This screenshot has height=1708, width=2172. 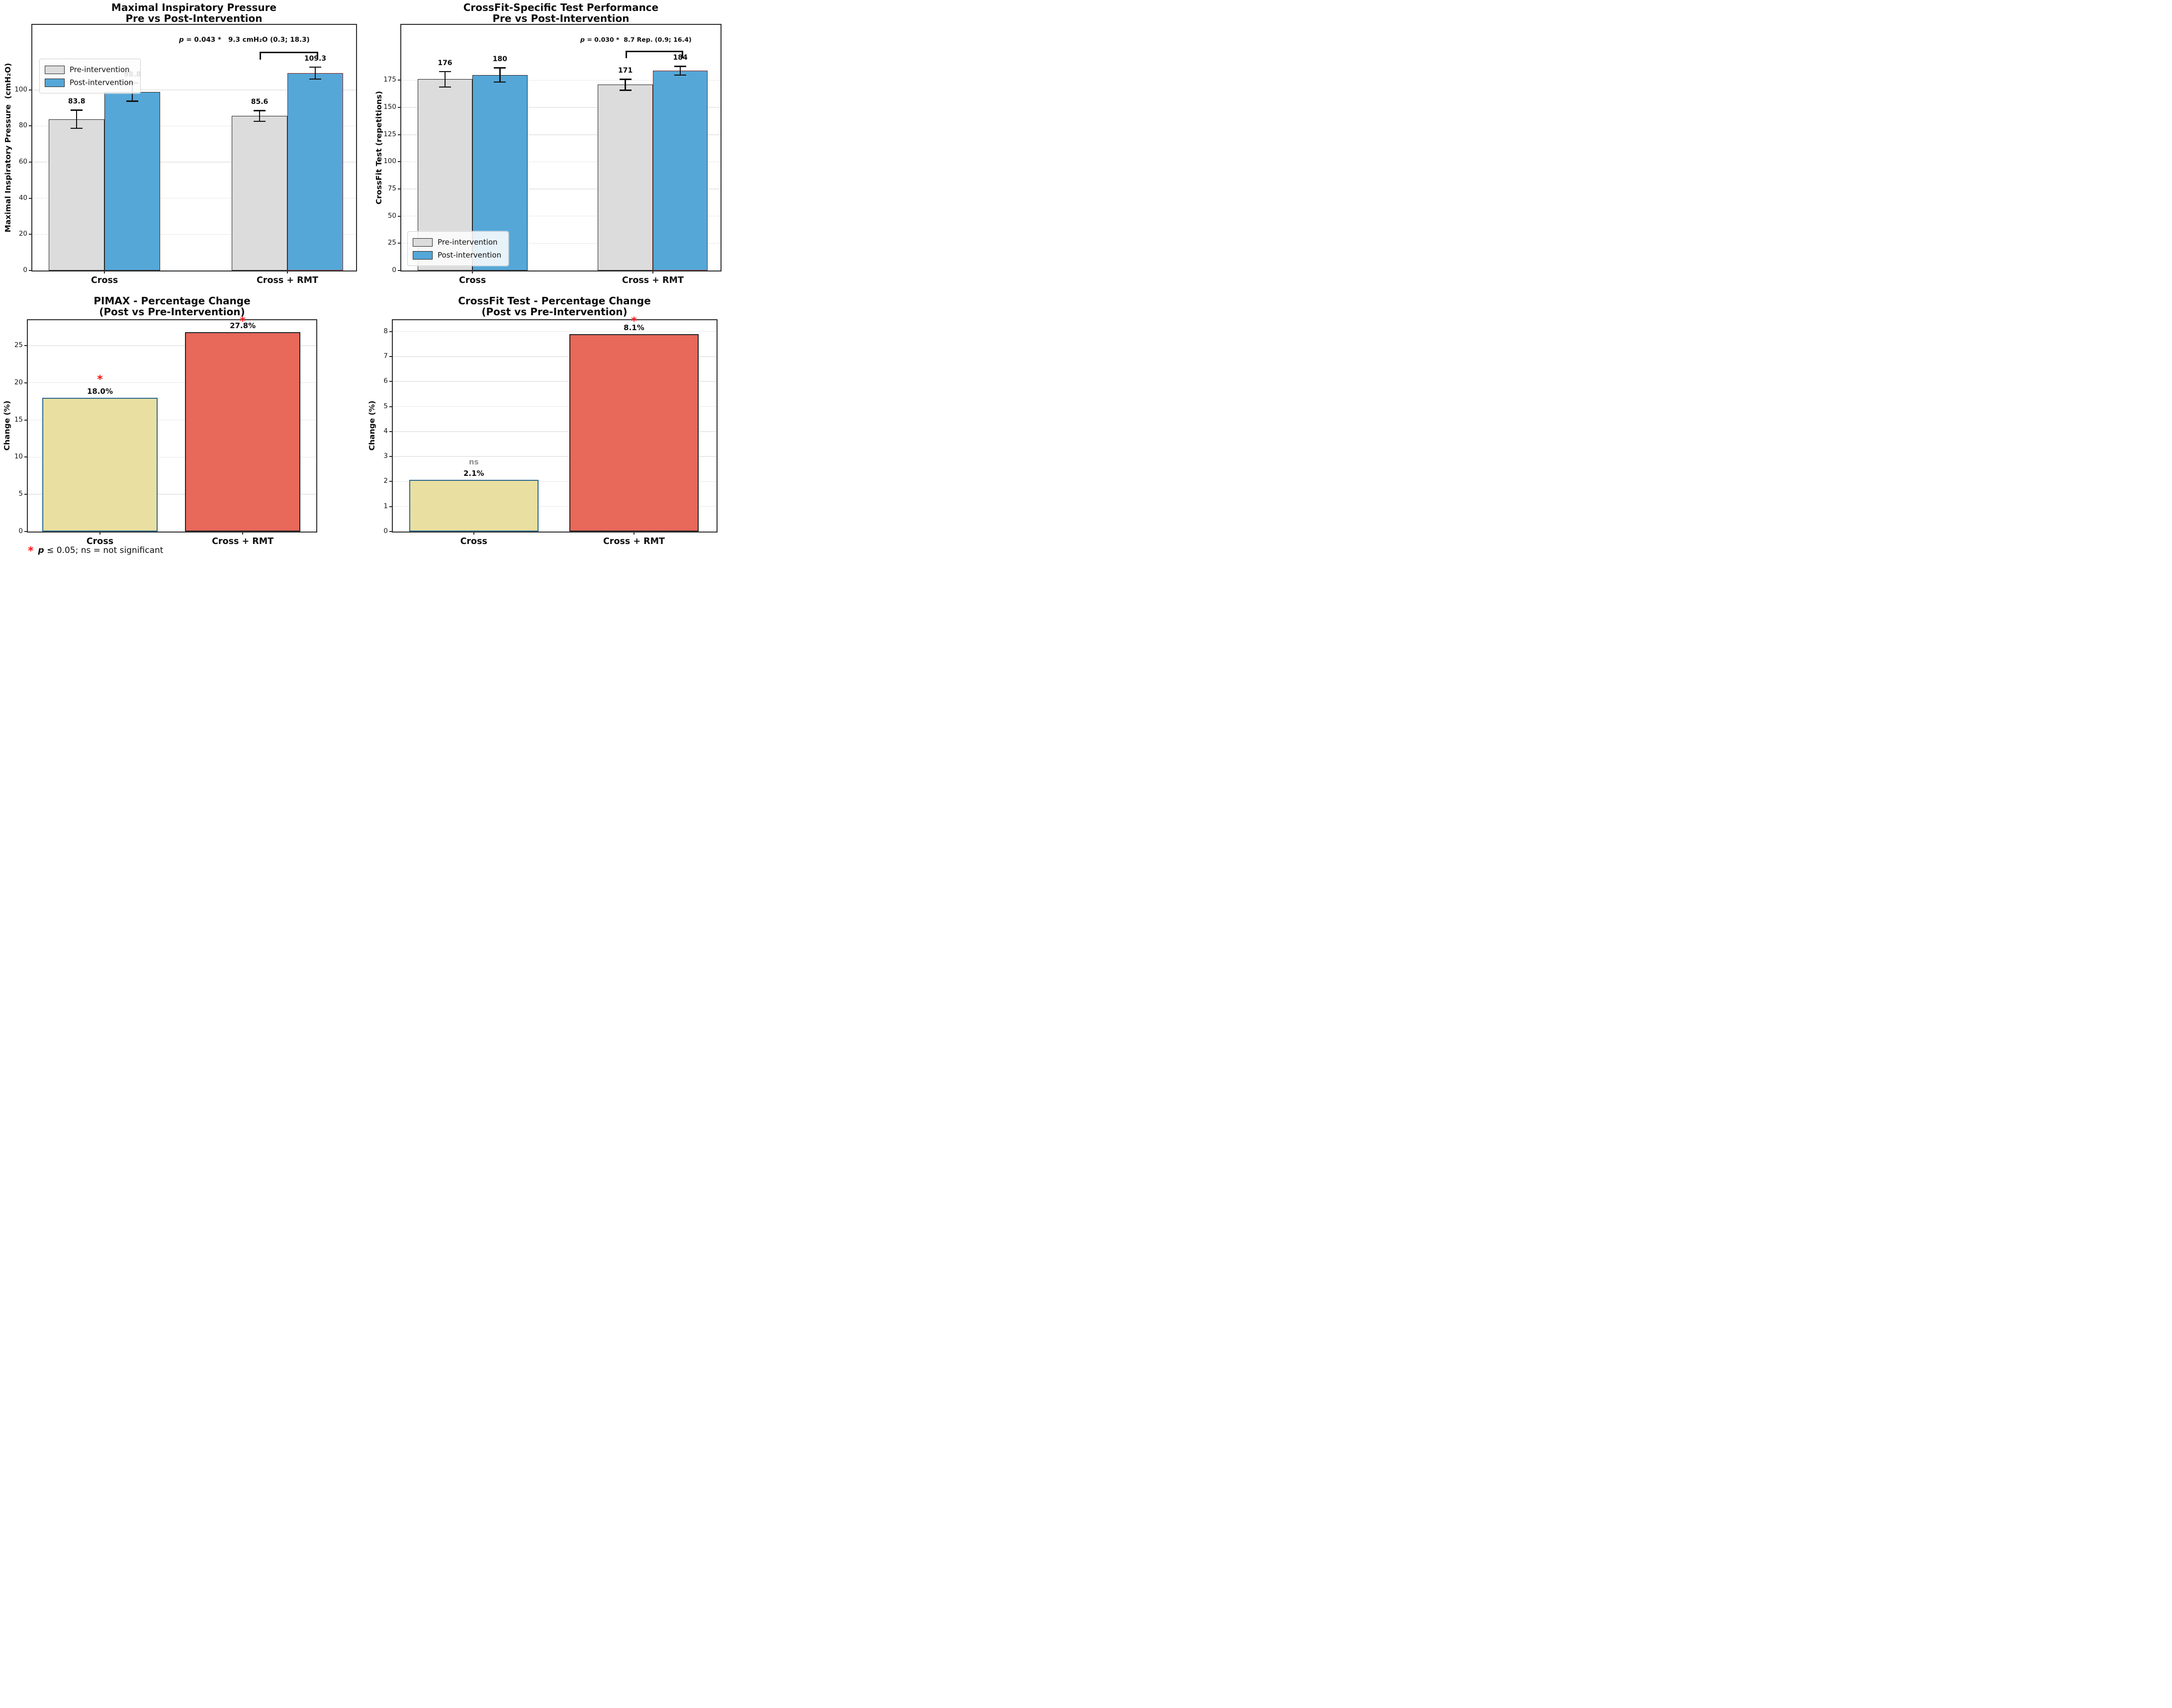 I want to click on percent-change-label: 27.8%, so click(x=243, y=326).